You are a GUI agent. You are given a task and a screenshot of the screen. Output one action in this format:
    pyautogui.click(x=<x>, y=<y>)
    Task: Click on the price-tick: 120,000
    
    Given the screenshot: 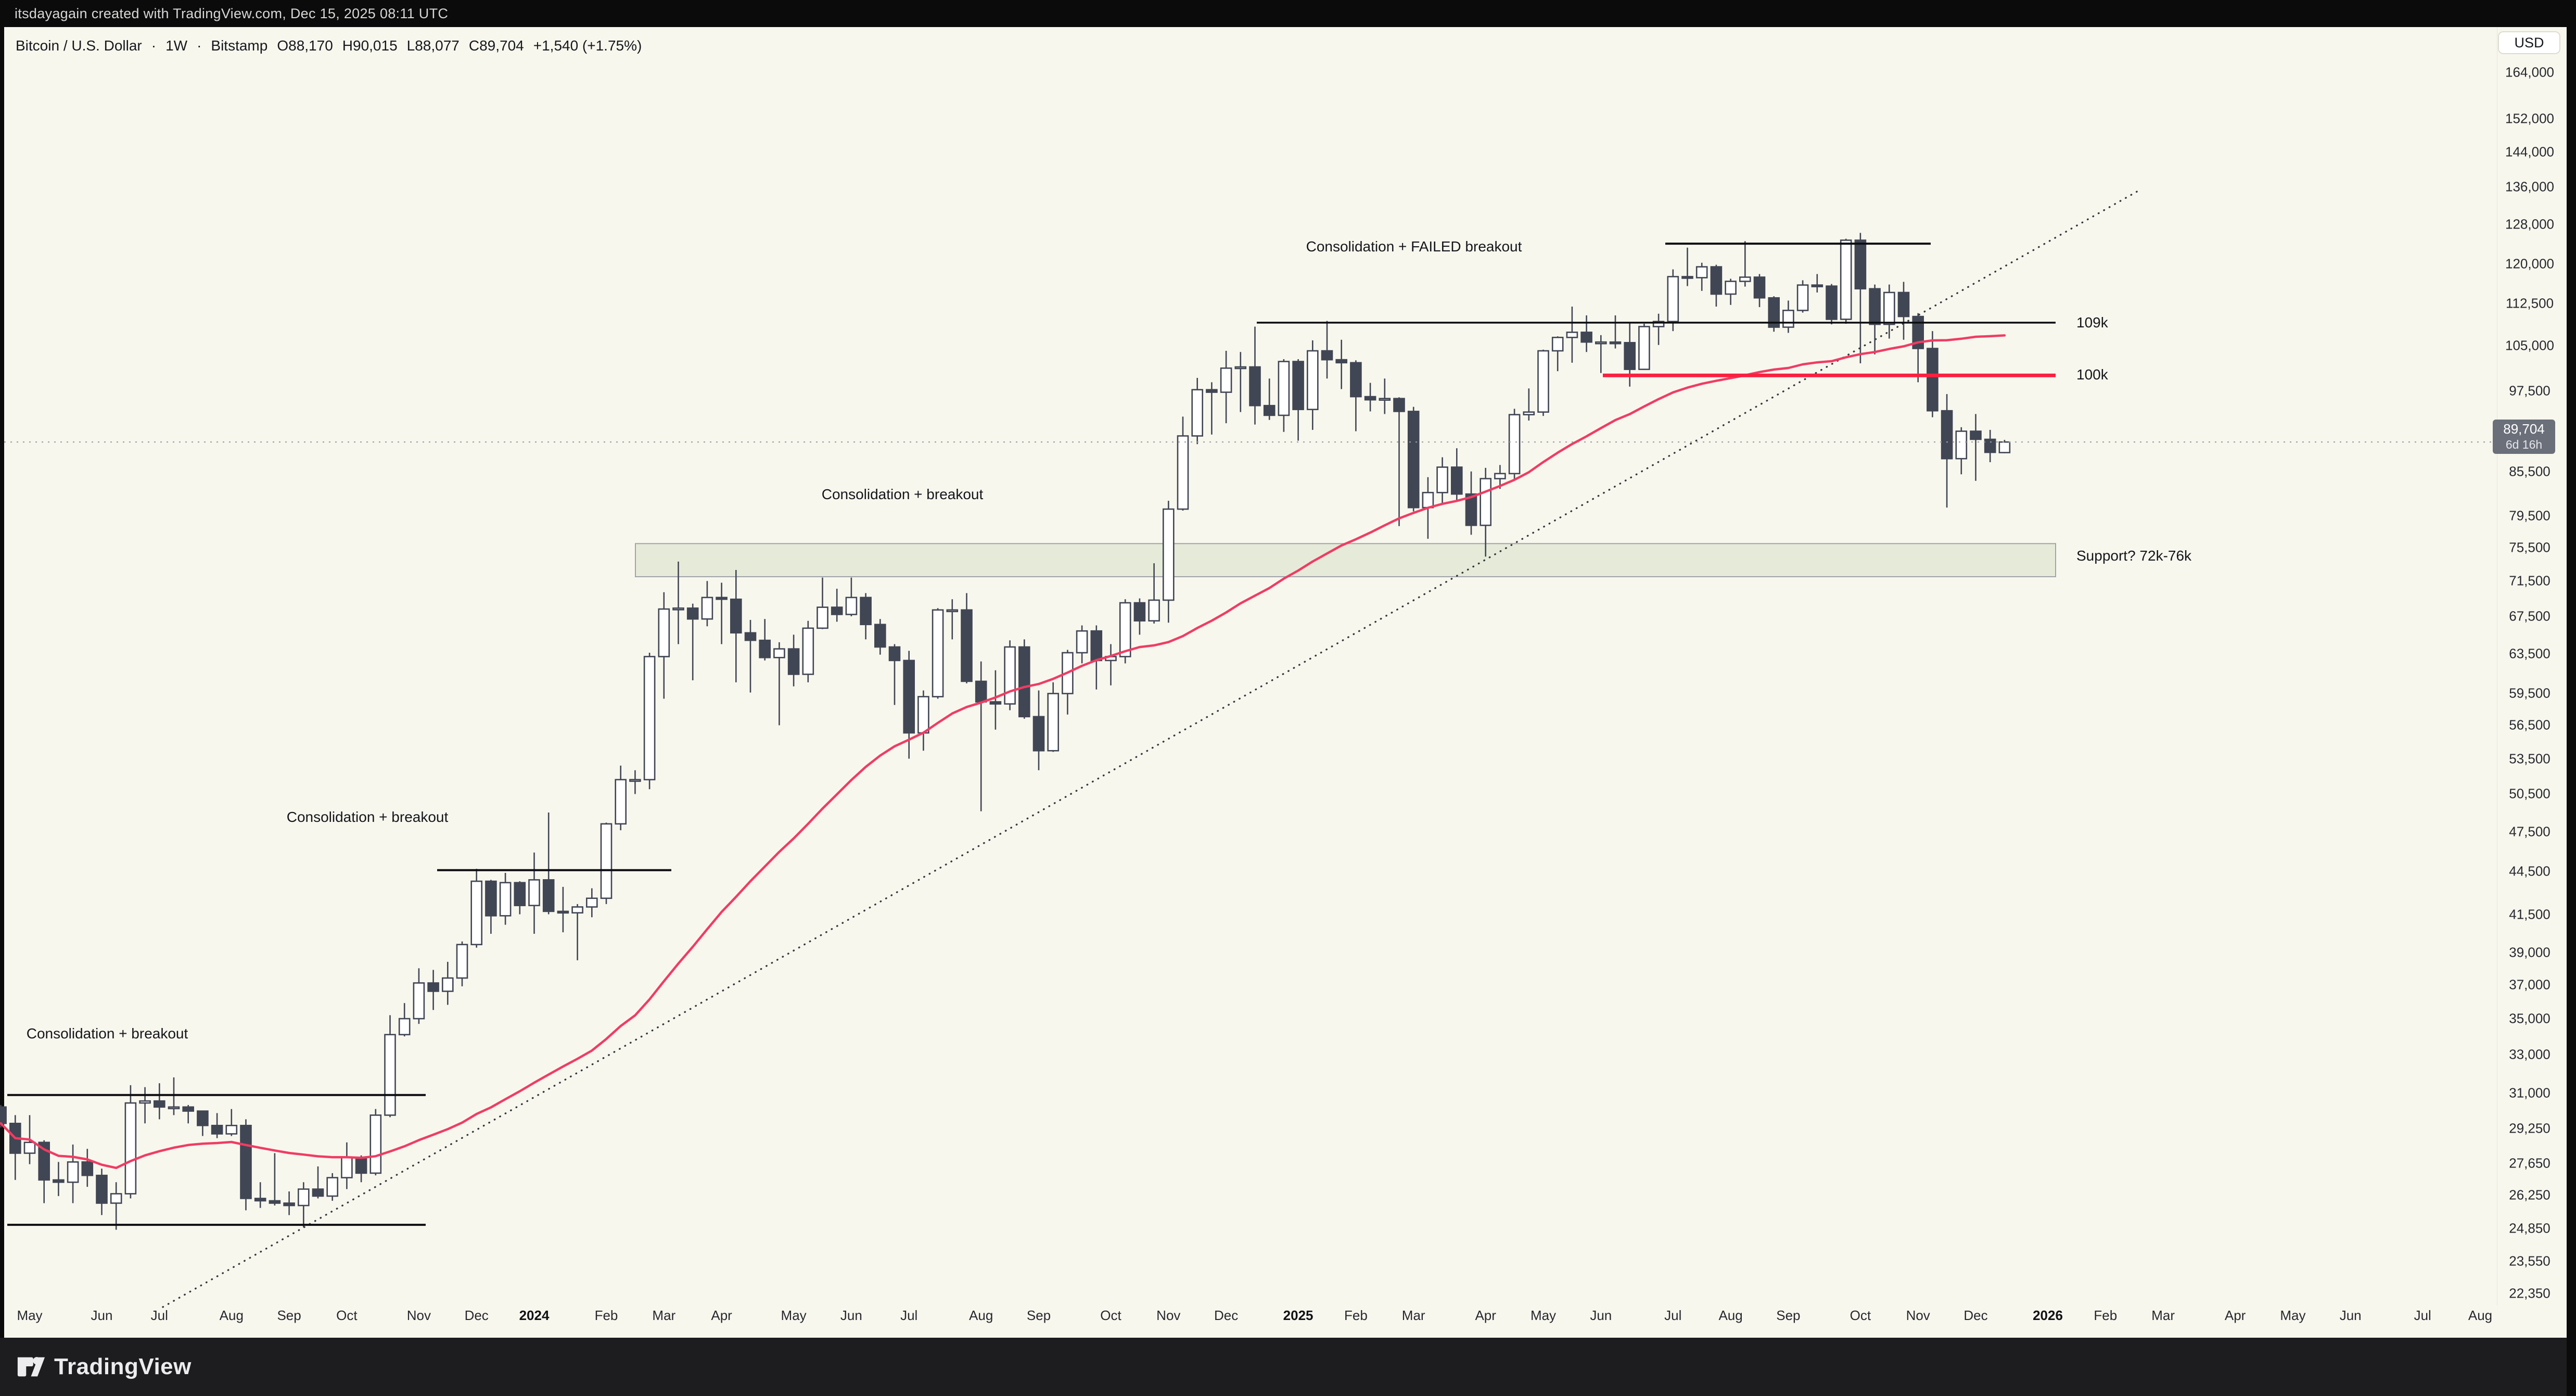 What is the action you would take?
    pyautogui.click(x=2529, y=264)
    